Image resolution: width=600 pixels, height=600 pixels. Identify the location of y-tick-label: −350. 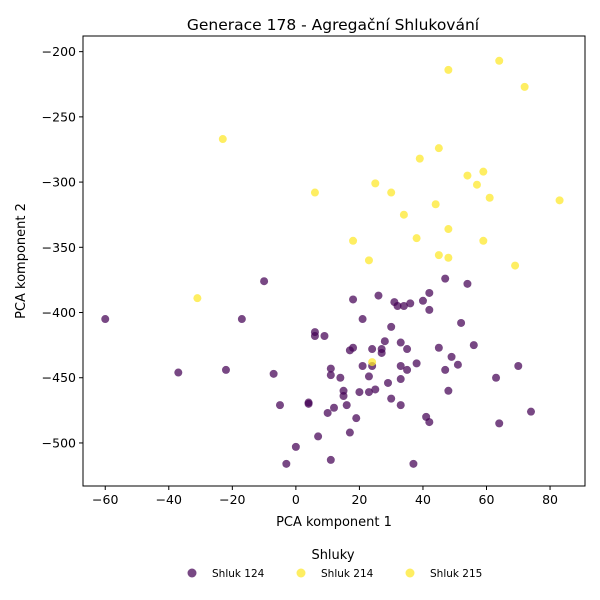
(59, 247).